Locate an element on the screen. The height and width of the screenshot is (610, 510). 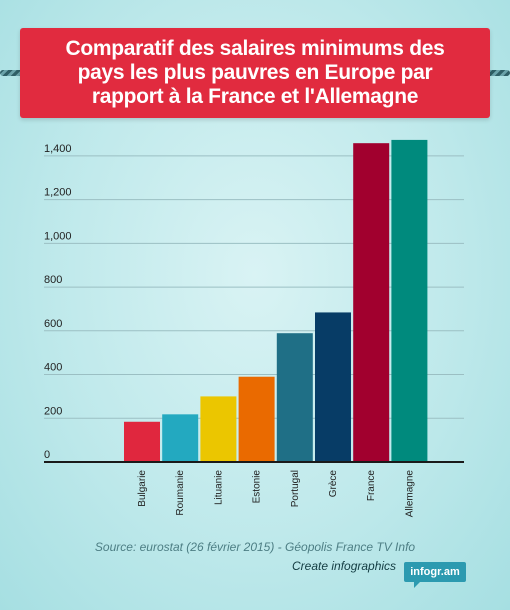
brand-label: infogr.am is located at coordinates (435, 572).